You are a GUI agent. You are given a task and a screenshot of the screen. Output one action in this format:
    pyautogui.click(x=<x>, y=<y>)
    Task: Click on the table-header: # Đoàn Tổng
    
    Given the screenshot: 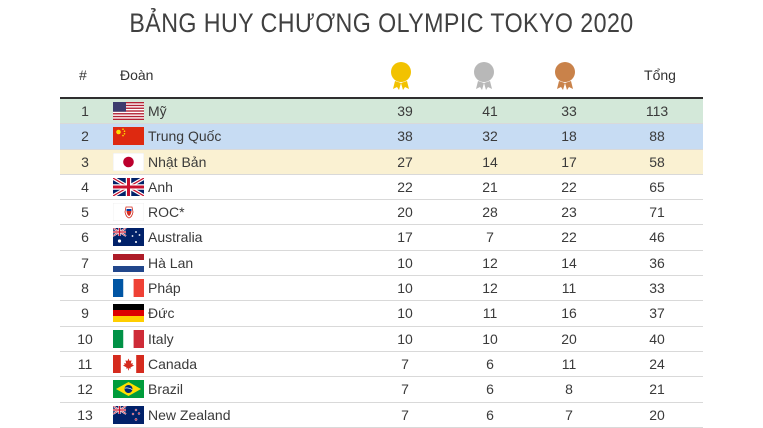 What is the action you would take?
    pyautogui.click(x=381, y=77)
    